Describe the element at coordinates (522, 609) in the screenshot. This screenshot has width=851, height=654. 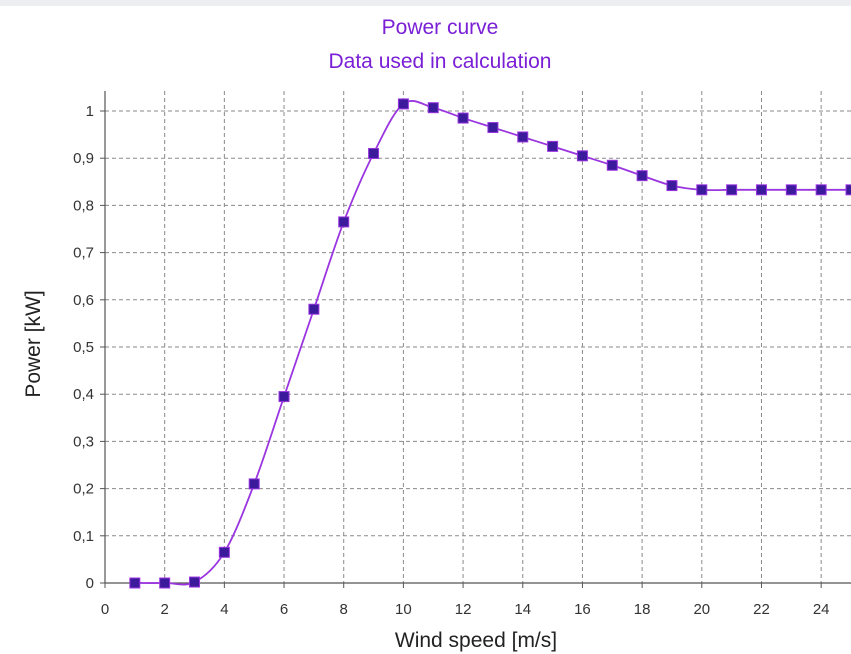
I see `x-tick-label: 14` at that location.